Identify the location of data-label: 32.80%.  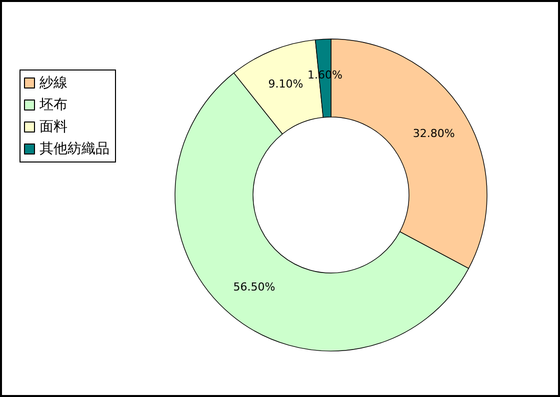
(433, 133).